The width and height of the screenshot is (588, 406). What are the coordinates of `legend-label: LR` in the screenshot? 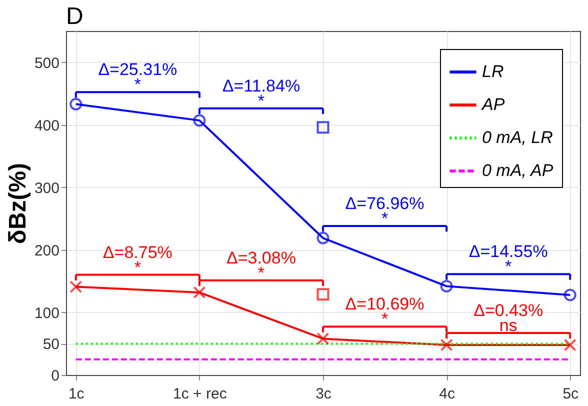 It's located at (493, 71).